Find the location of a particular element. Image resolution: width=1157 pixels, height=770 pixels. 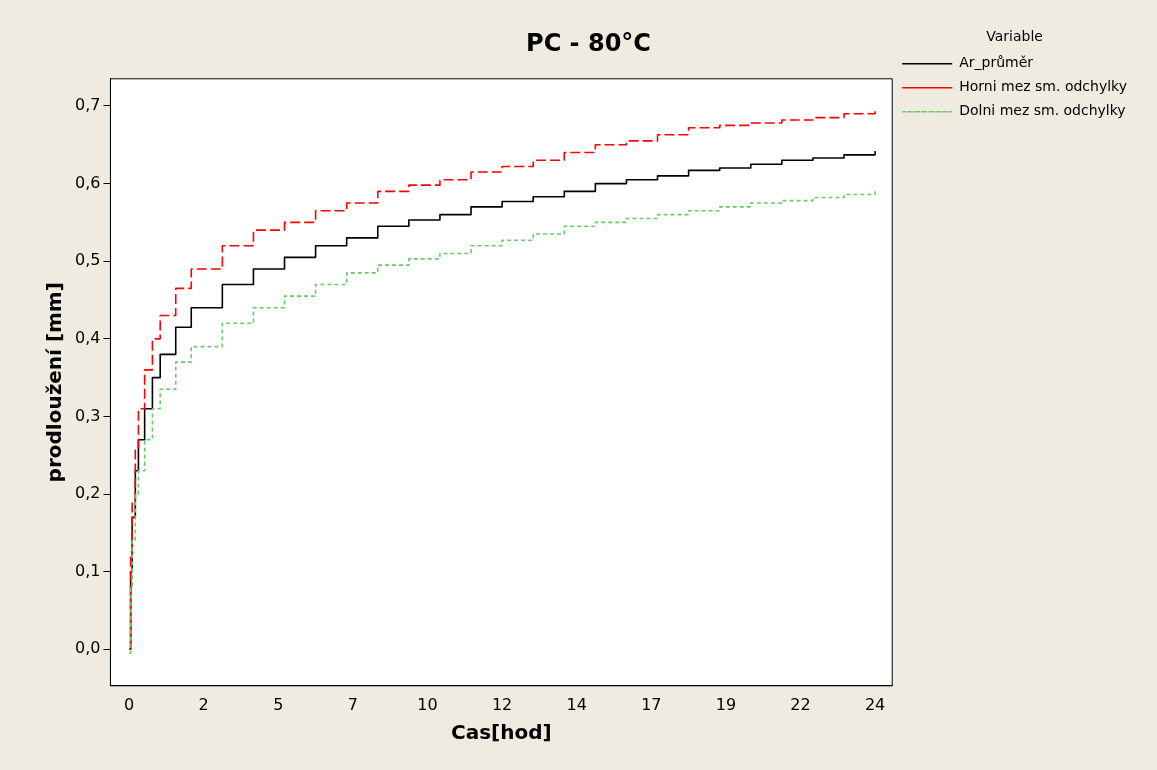

chart-title: PC - 80°C is located at coordinates (588, 42).